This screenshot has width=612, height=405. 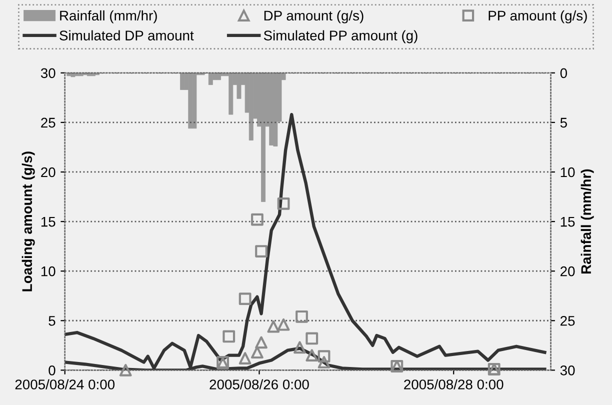 I want to click on y-tick-label: 10, so click(x=48, y=271).